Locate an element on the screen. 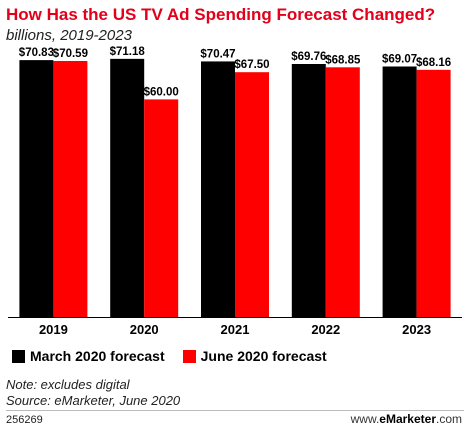  data-label-june-2020: $60.00 is located at coordinates (161, 92).